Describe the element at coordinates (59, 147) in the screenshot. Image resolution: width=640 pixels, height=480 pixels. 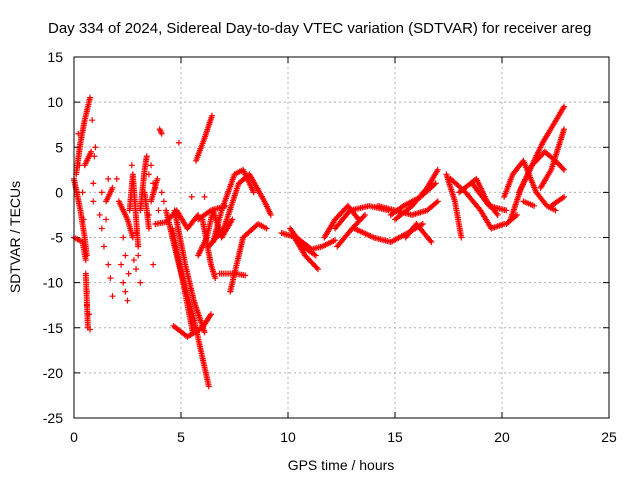
I see `y-tick-label: 5` at that location.